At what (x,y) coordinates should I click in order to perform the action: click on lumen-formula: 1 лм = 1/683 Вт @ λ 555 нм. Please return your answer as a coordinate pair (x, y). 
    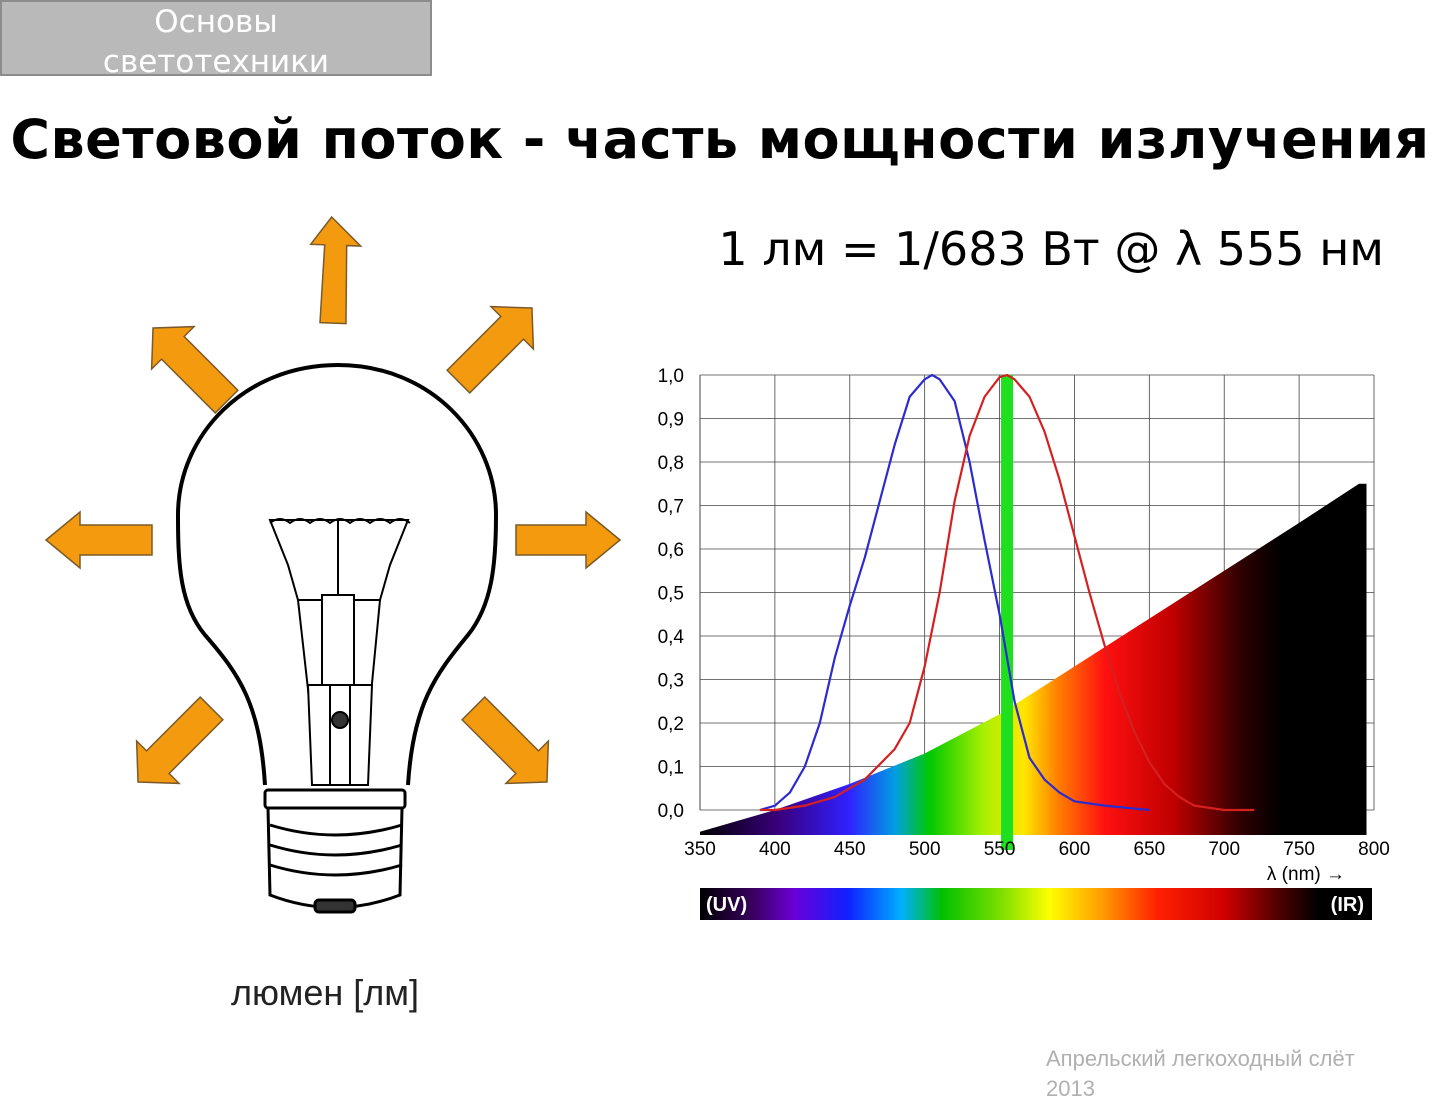
    Looking at the image, I should click on (1051, 249).